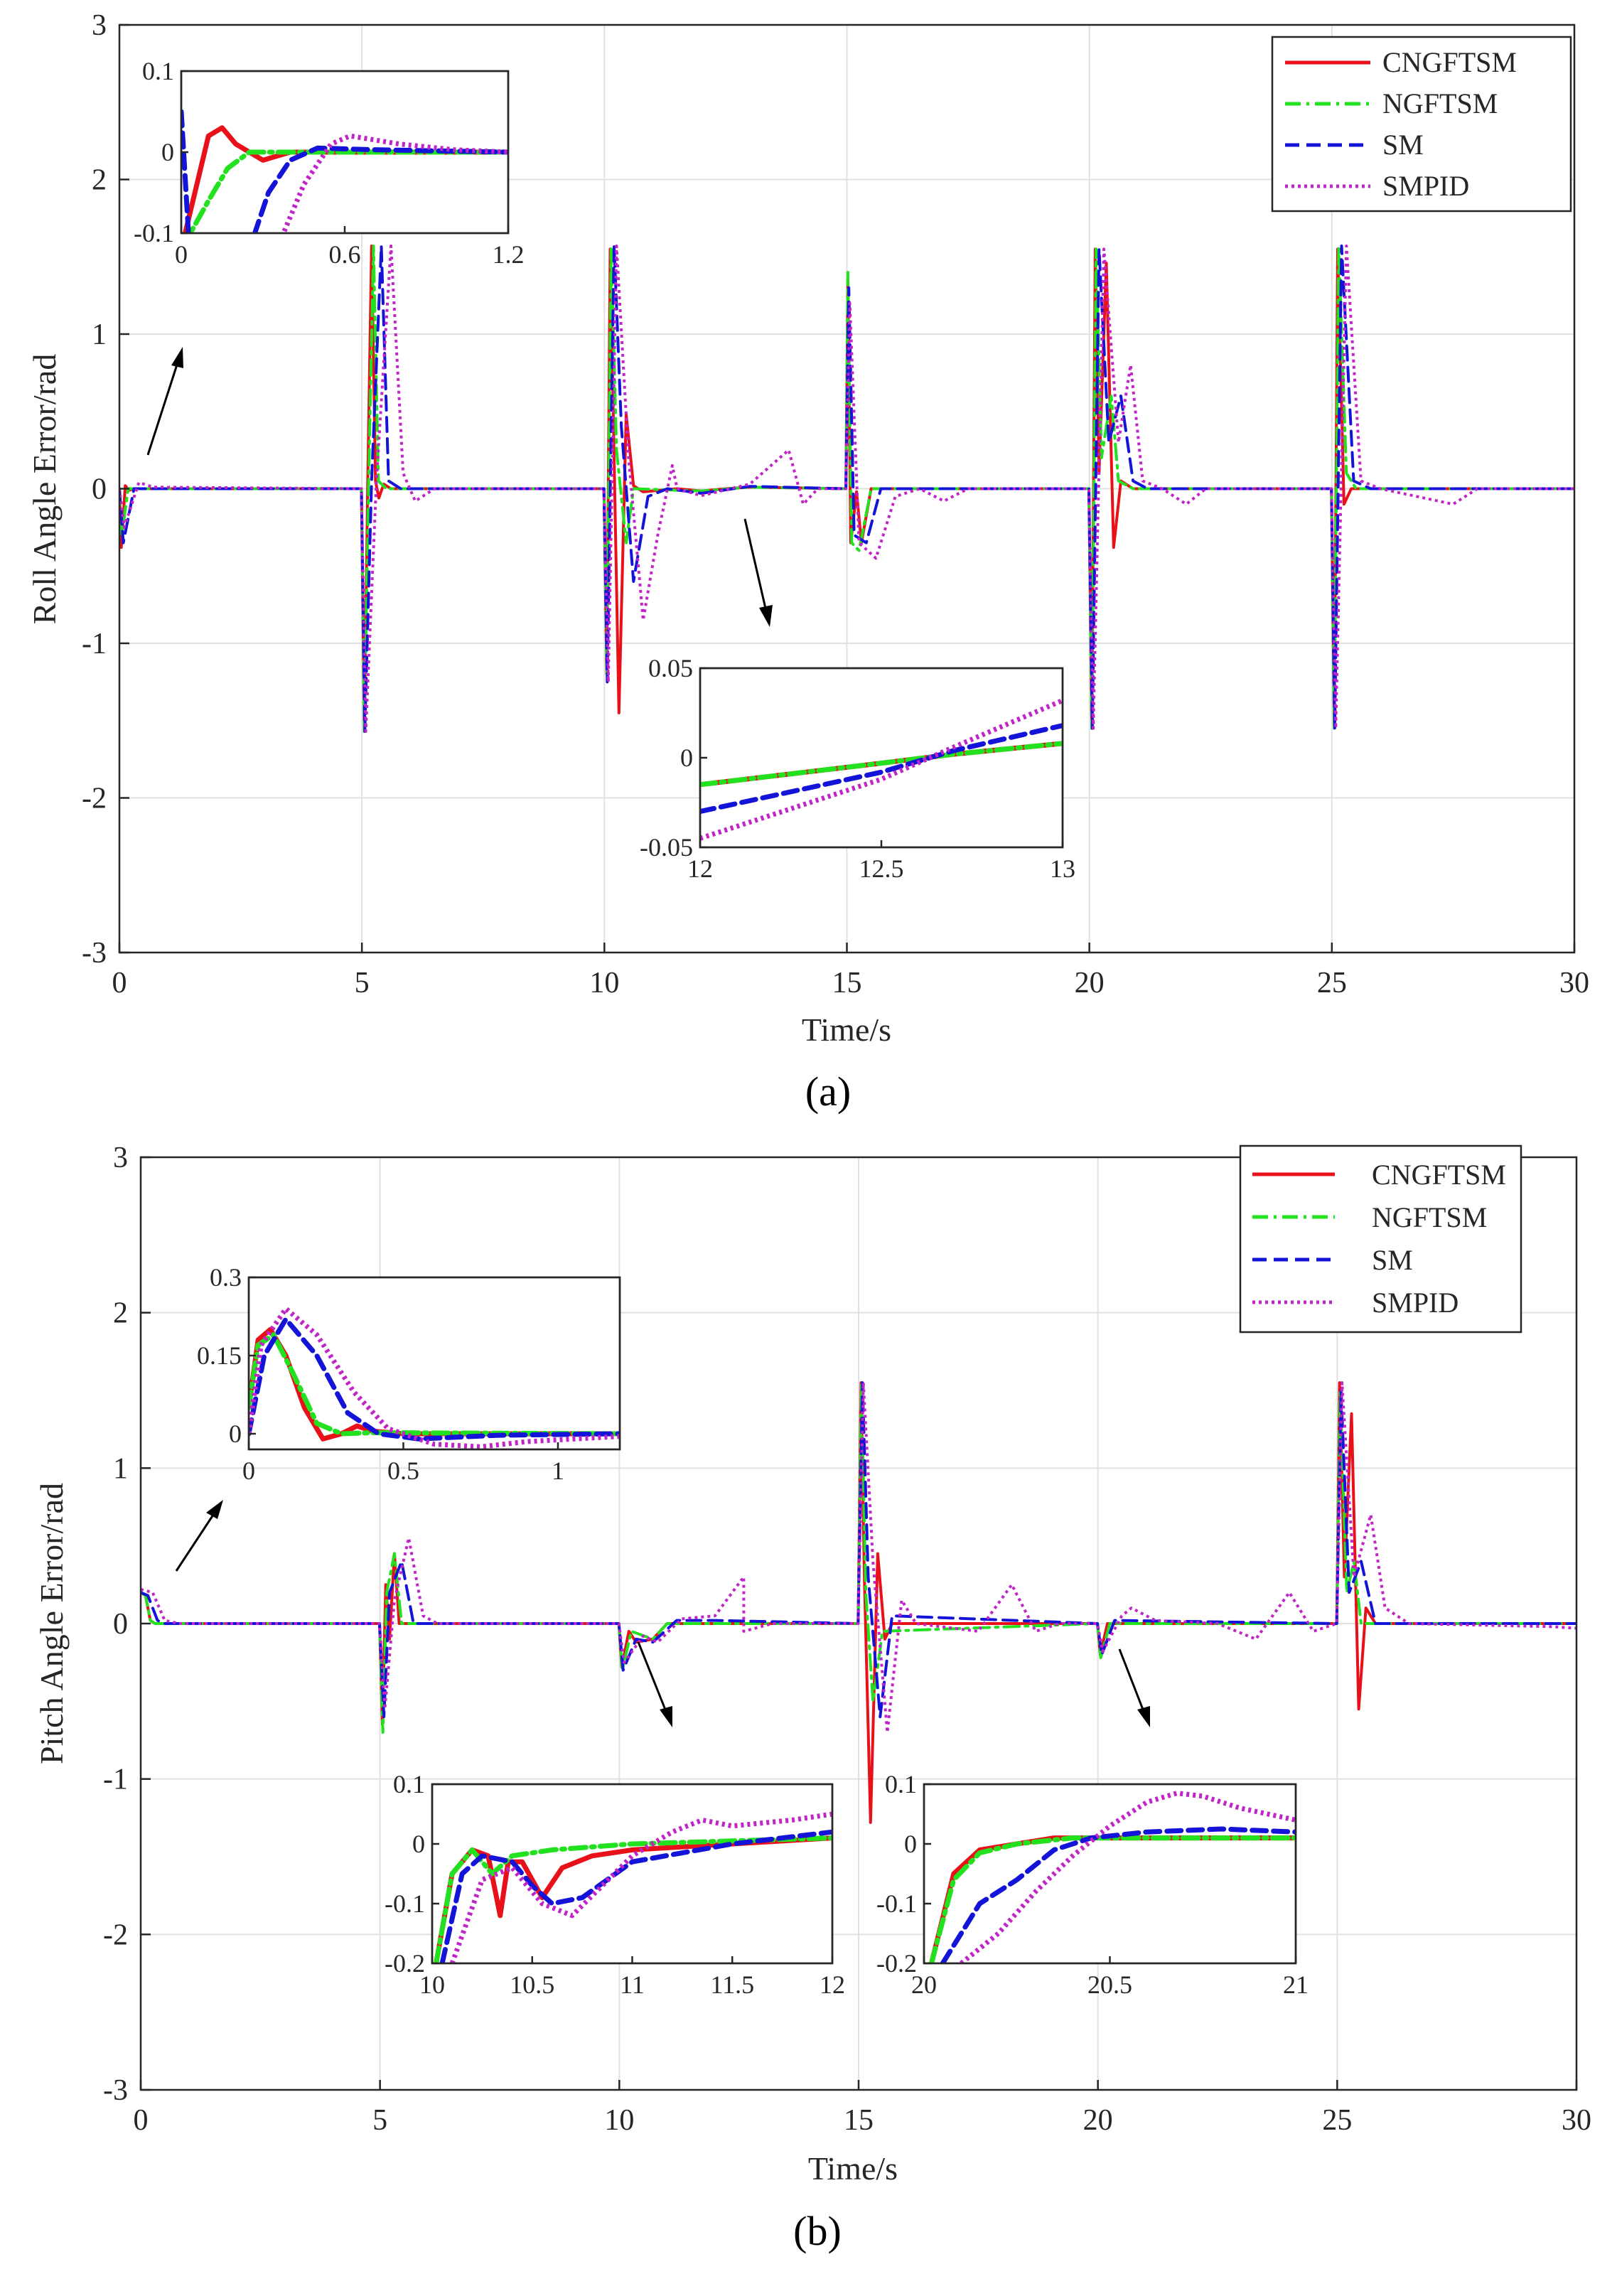 This screenshot has width=1617, height=2296. I want to click on inset-frame-a2, so click(881, 758).